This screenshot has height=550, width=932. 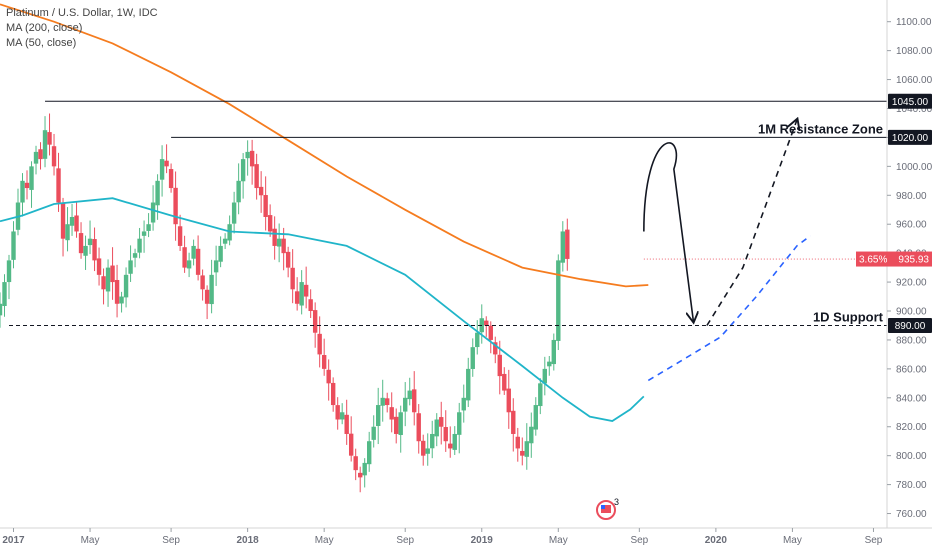 I want to click on ma200-legend: MA (200, close), so click(x=44, y=28).